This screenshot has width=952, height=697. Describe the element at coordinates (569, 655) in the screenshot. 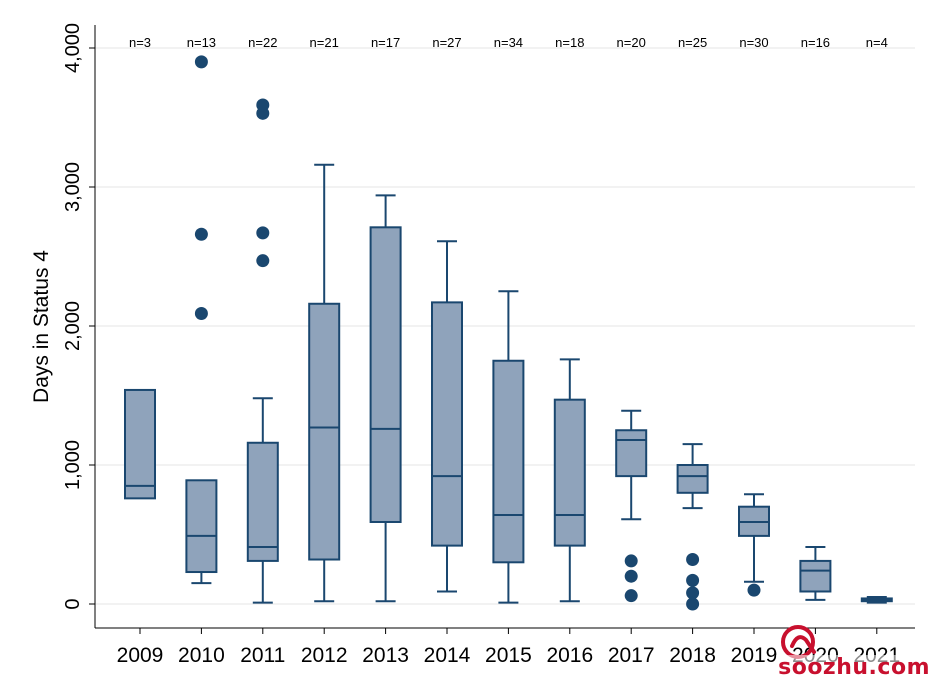

I see `x-tick-label: 2016` at that location.